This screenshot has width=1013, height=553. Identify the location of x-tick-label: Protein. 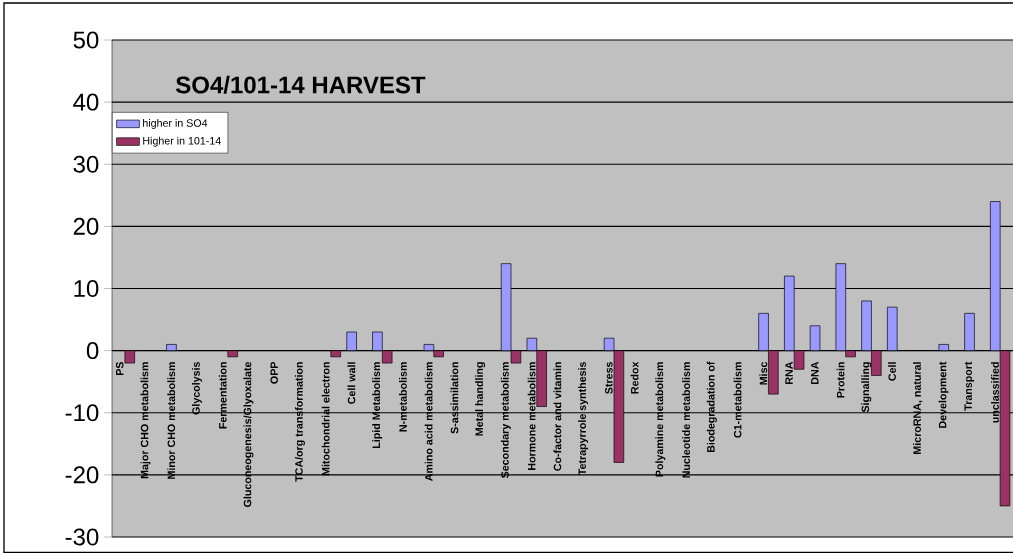
(840, 380).